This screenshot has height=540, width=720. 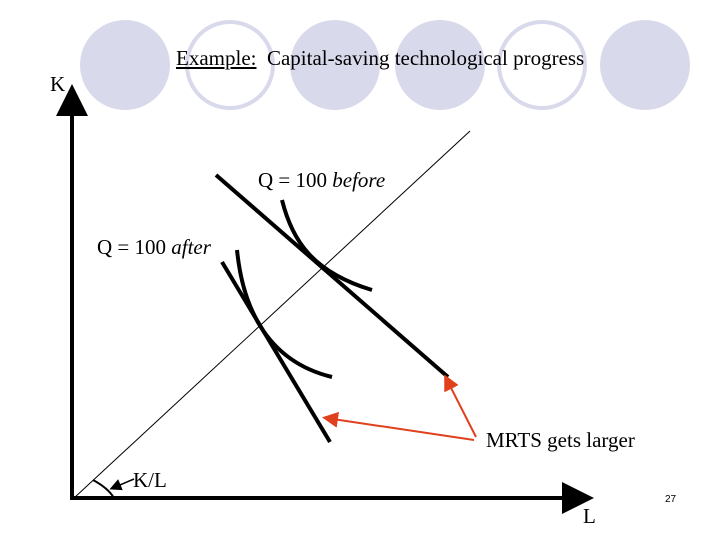 I want to click on isoquant-after-curve, so click(x=284, y=314).